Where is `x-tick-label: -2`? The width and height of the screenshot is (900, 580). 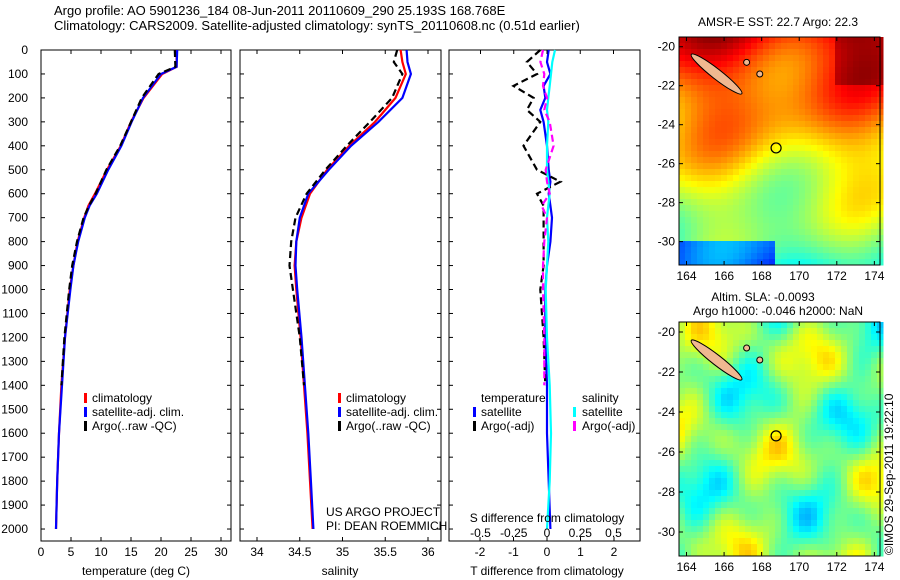
x-tick-label: -2 is located at coordinates (480, 552).